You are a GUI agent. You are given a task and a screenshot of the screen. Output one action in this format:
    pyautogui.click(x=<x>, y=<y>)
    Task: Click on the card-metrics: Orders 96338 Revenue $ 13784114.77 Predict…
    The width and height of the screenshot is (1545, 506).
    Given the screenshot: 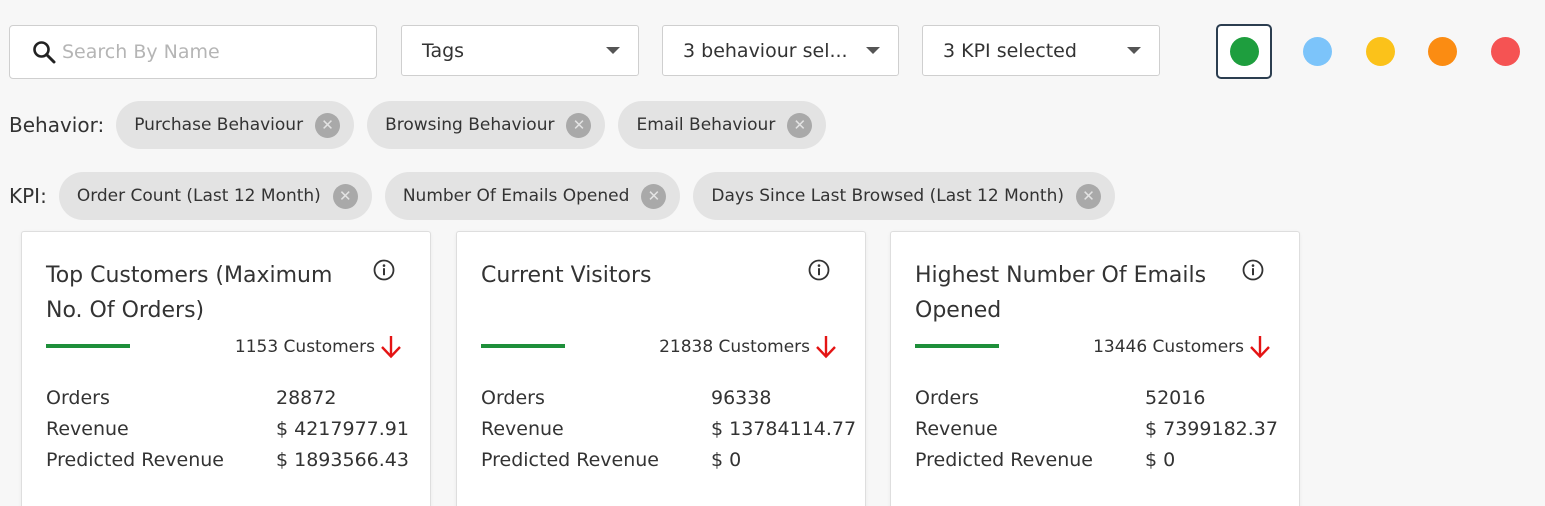 What is the action you would take?
    pyautogui.click(x=668, y=428)
    